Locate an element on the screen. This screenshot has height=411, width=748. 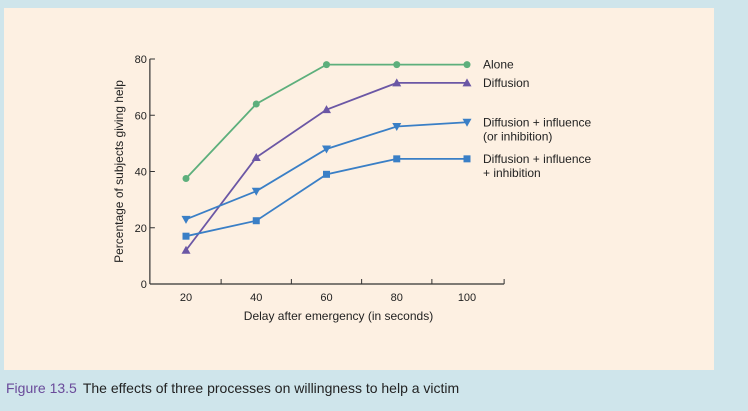
y-tick-label: 60 is located at coordinates (141, 116).